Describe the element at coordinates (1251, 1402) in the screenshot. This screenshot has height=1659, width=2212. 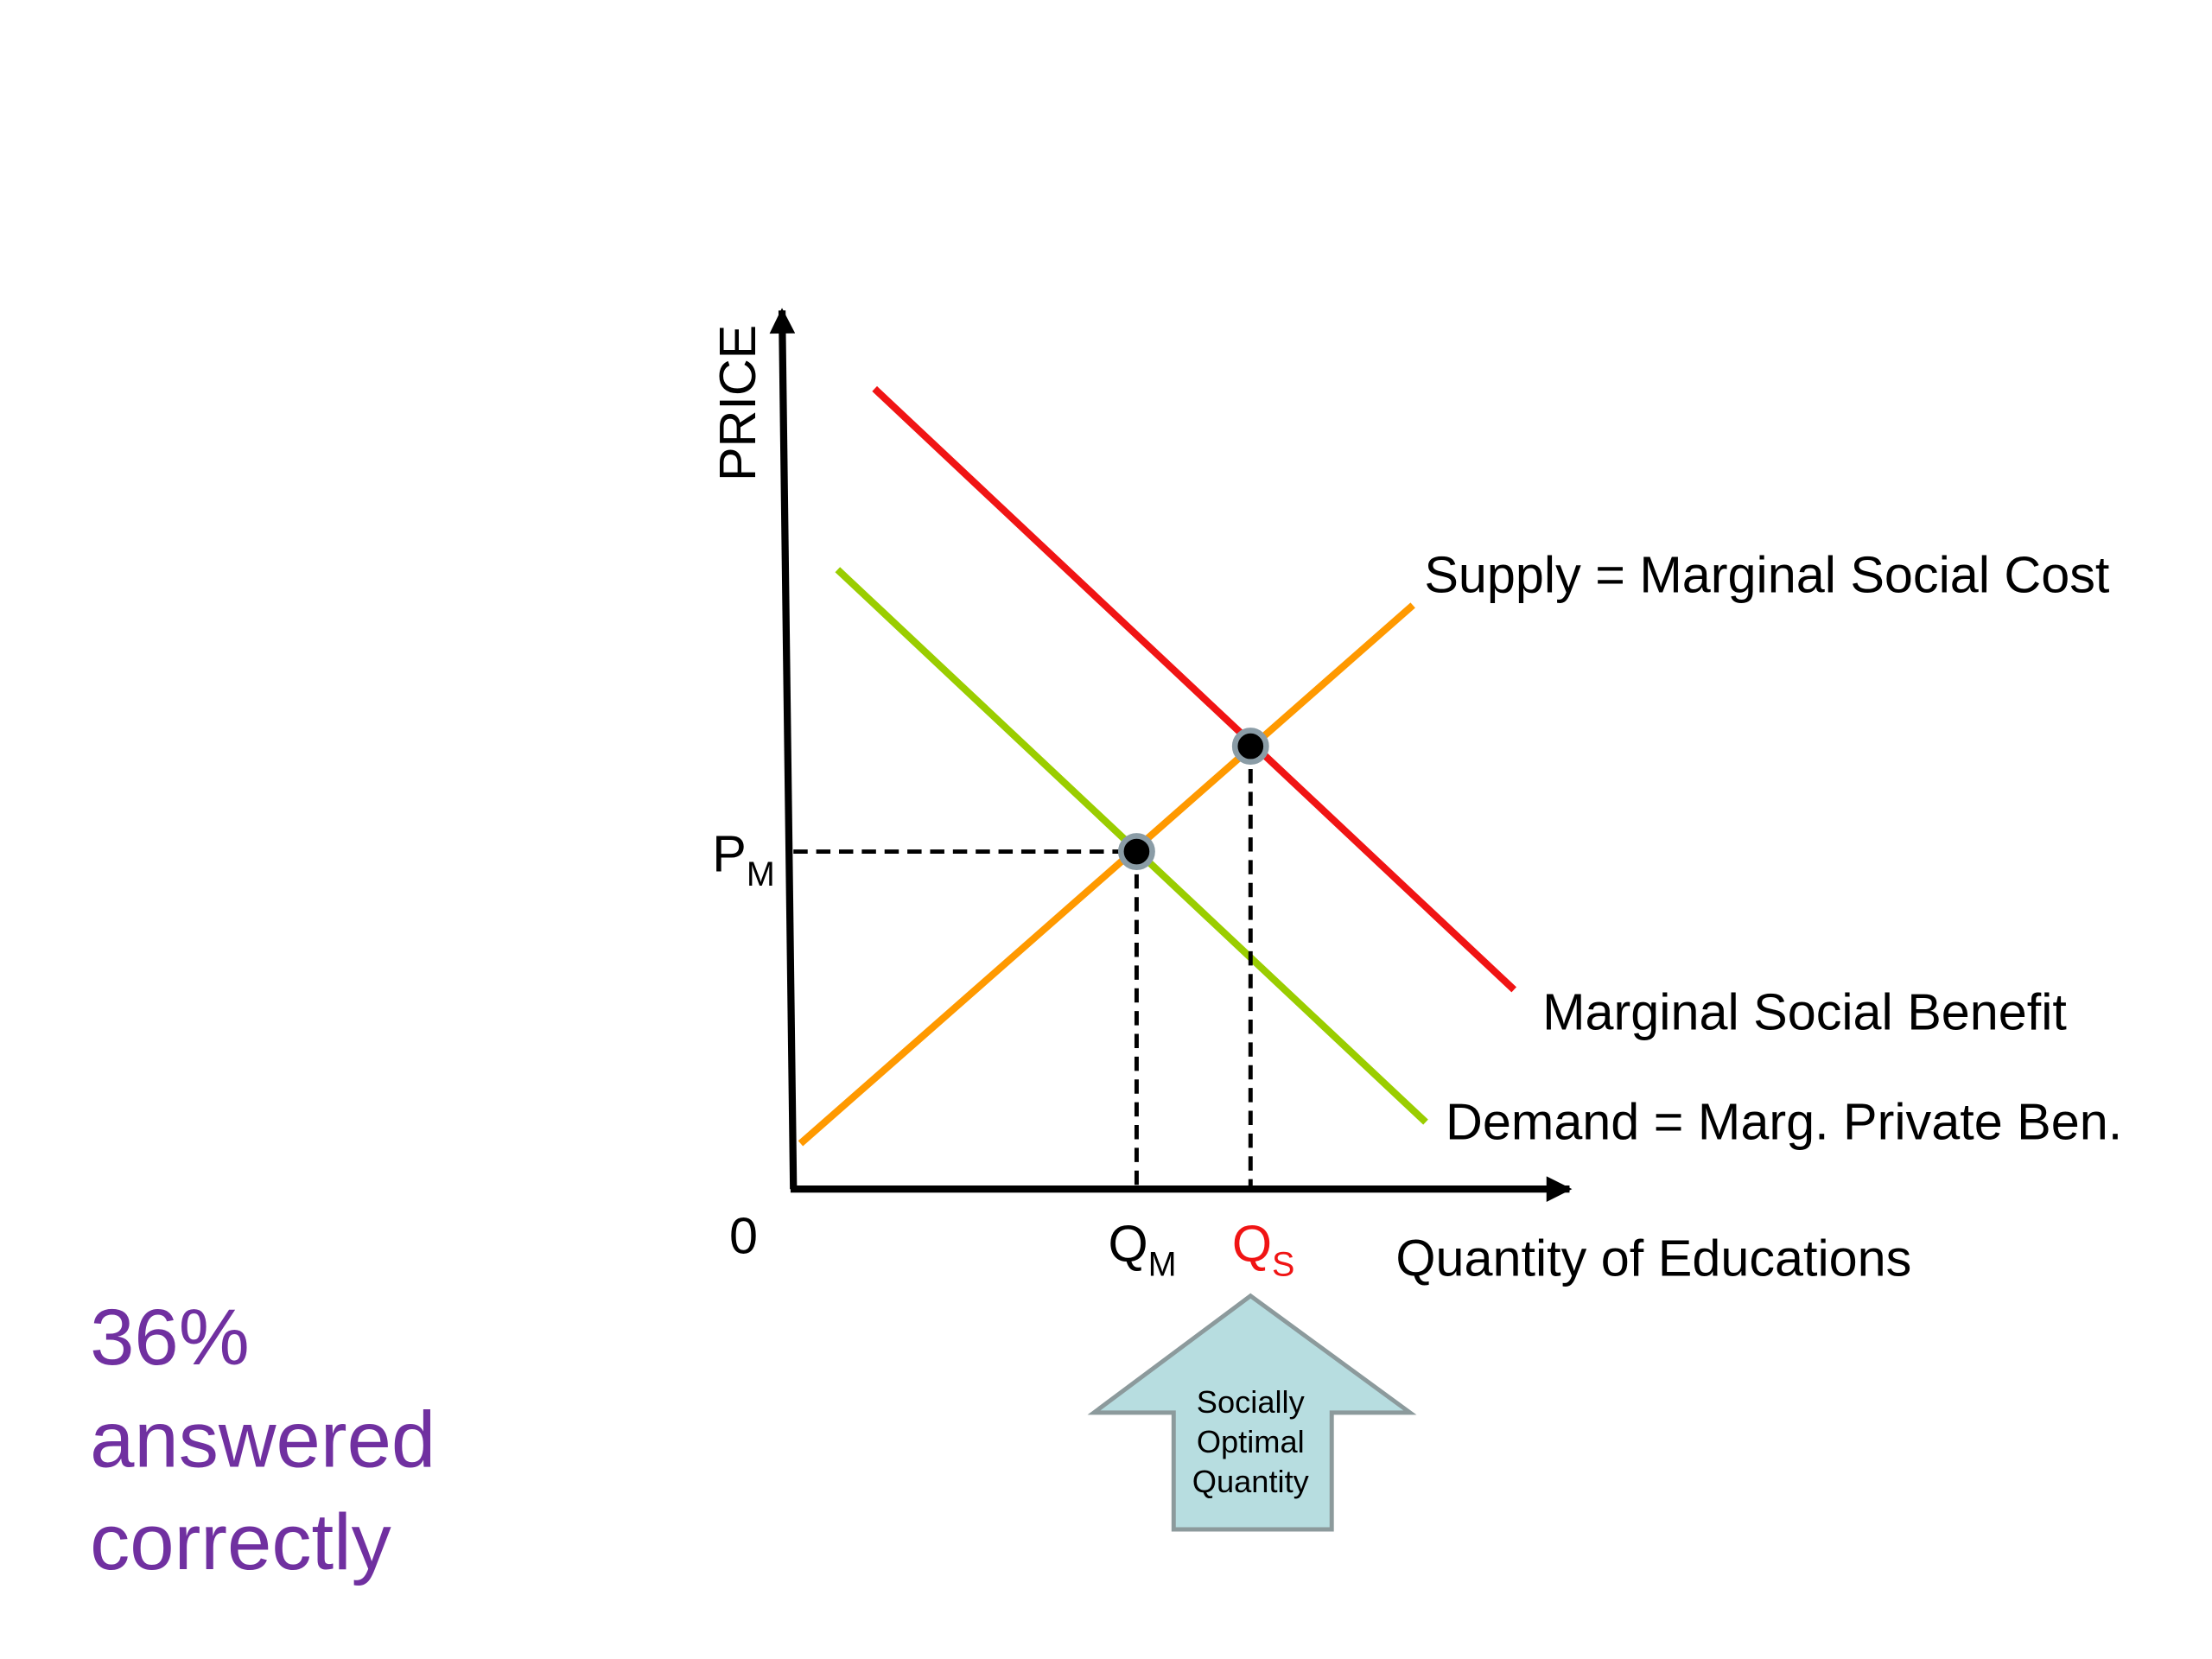
I see `callout-text: Socially` at that location.